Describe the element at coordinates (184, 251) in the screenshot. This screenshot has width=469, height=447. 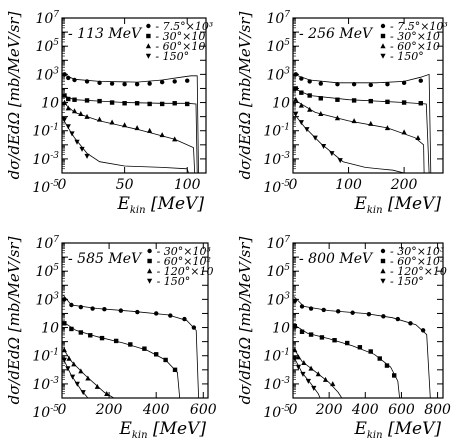
I see `legend-entry: - 30°×10³` at that location.